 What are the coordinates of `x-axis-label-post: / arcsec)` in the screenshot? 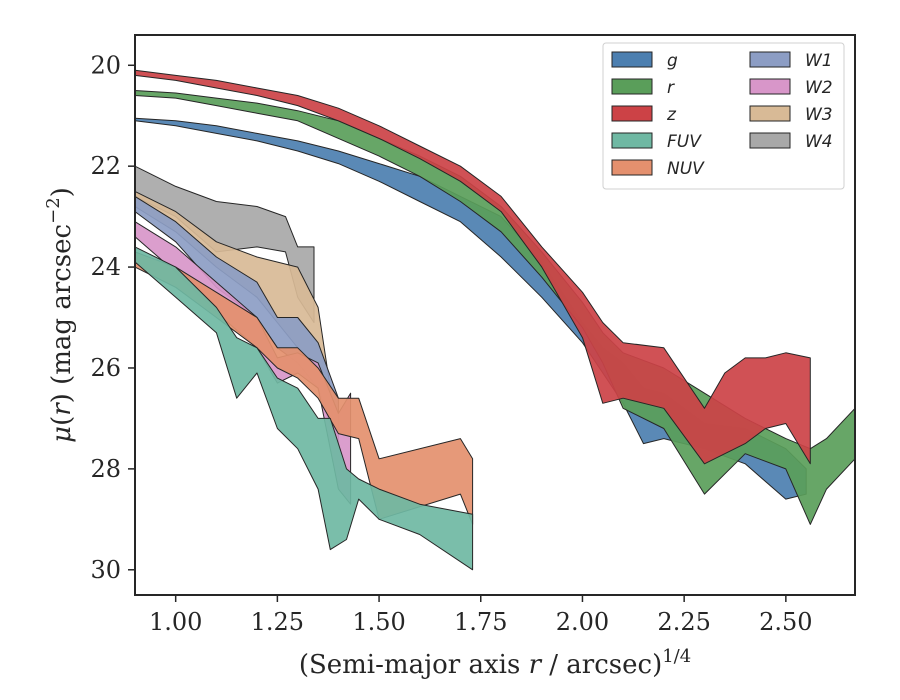 It's located at (601, 665).